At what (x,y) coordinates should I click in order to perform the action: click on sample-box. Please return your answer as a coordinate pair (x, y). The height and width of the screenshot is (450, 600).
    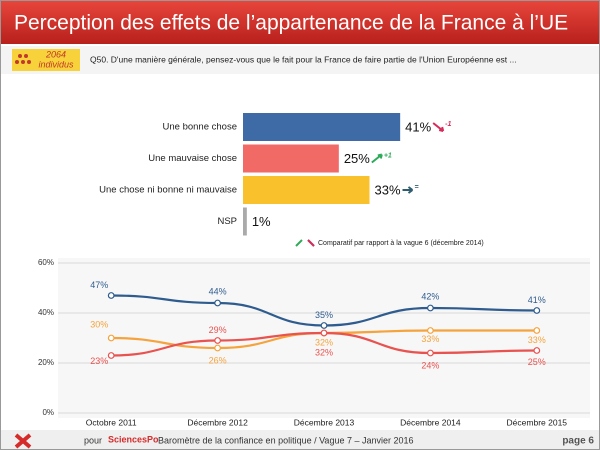
    Looking at the image, I should click on (46, 60).